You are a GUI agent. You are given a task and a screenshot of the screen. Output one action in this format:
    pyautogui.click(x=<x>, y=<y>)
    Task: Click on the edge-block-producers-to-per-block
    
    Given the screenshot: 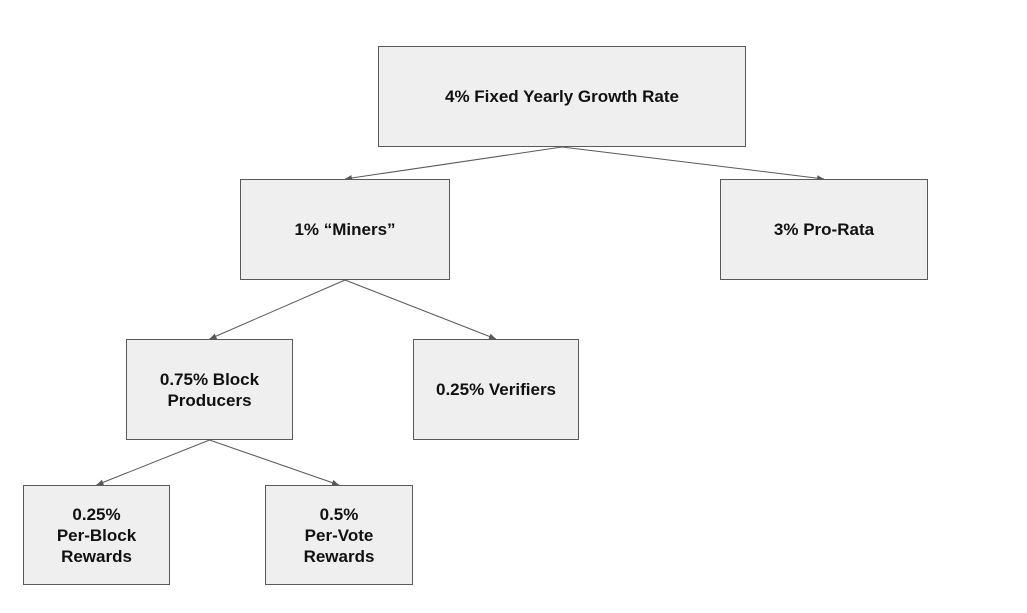 What is the action you would take?
    pyautogui.click(x=153, y=462)
    